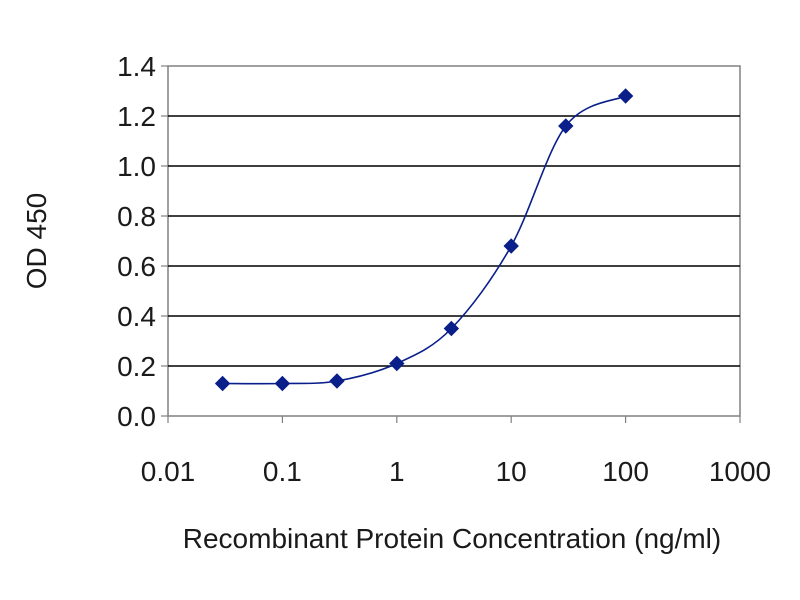 This screenshot has width=800, height=600. Describe the element at coordinates (397, 471) in the screenshot. I see `x-tick-label: 1` at that location.